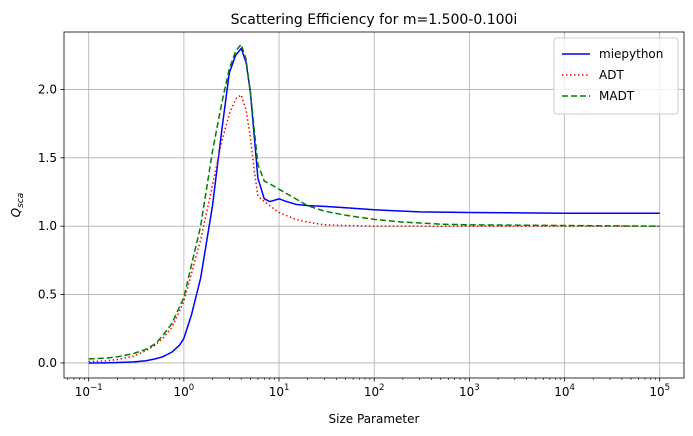  I want to click on x-axis: 10⁻¹ 10⁰ 10¹ 10² 10³ 10⁴ 10⁵, so click(368, 388).